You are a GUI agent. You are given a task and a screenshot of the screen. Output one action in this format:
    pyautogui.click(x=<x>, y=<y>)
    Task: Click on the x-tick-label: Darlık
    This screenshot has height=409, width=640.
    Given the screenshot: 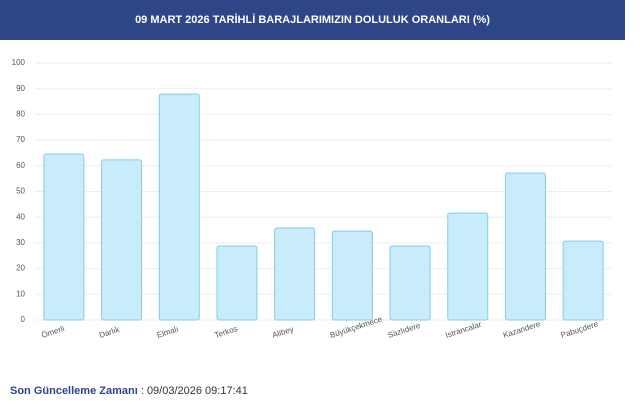 What is the action you would take?
    pyautogui.click(x=110, y=332)
    